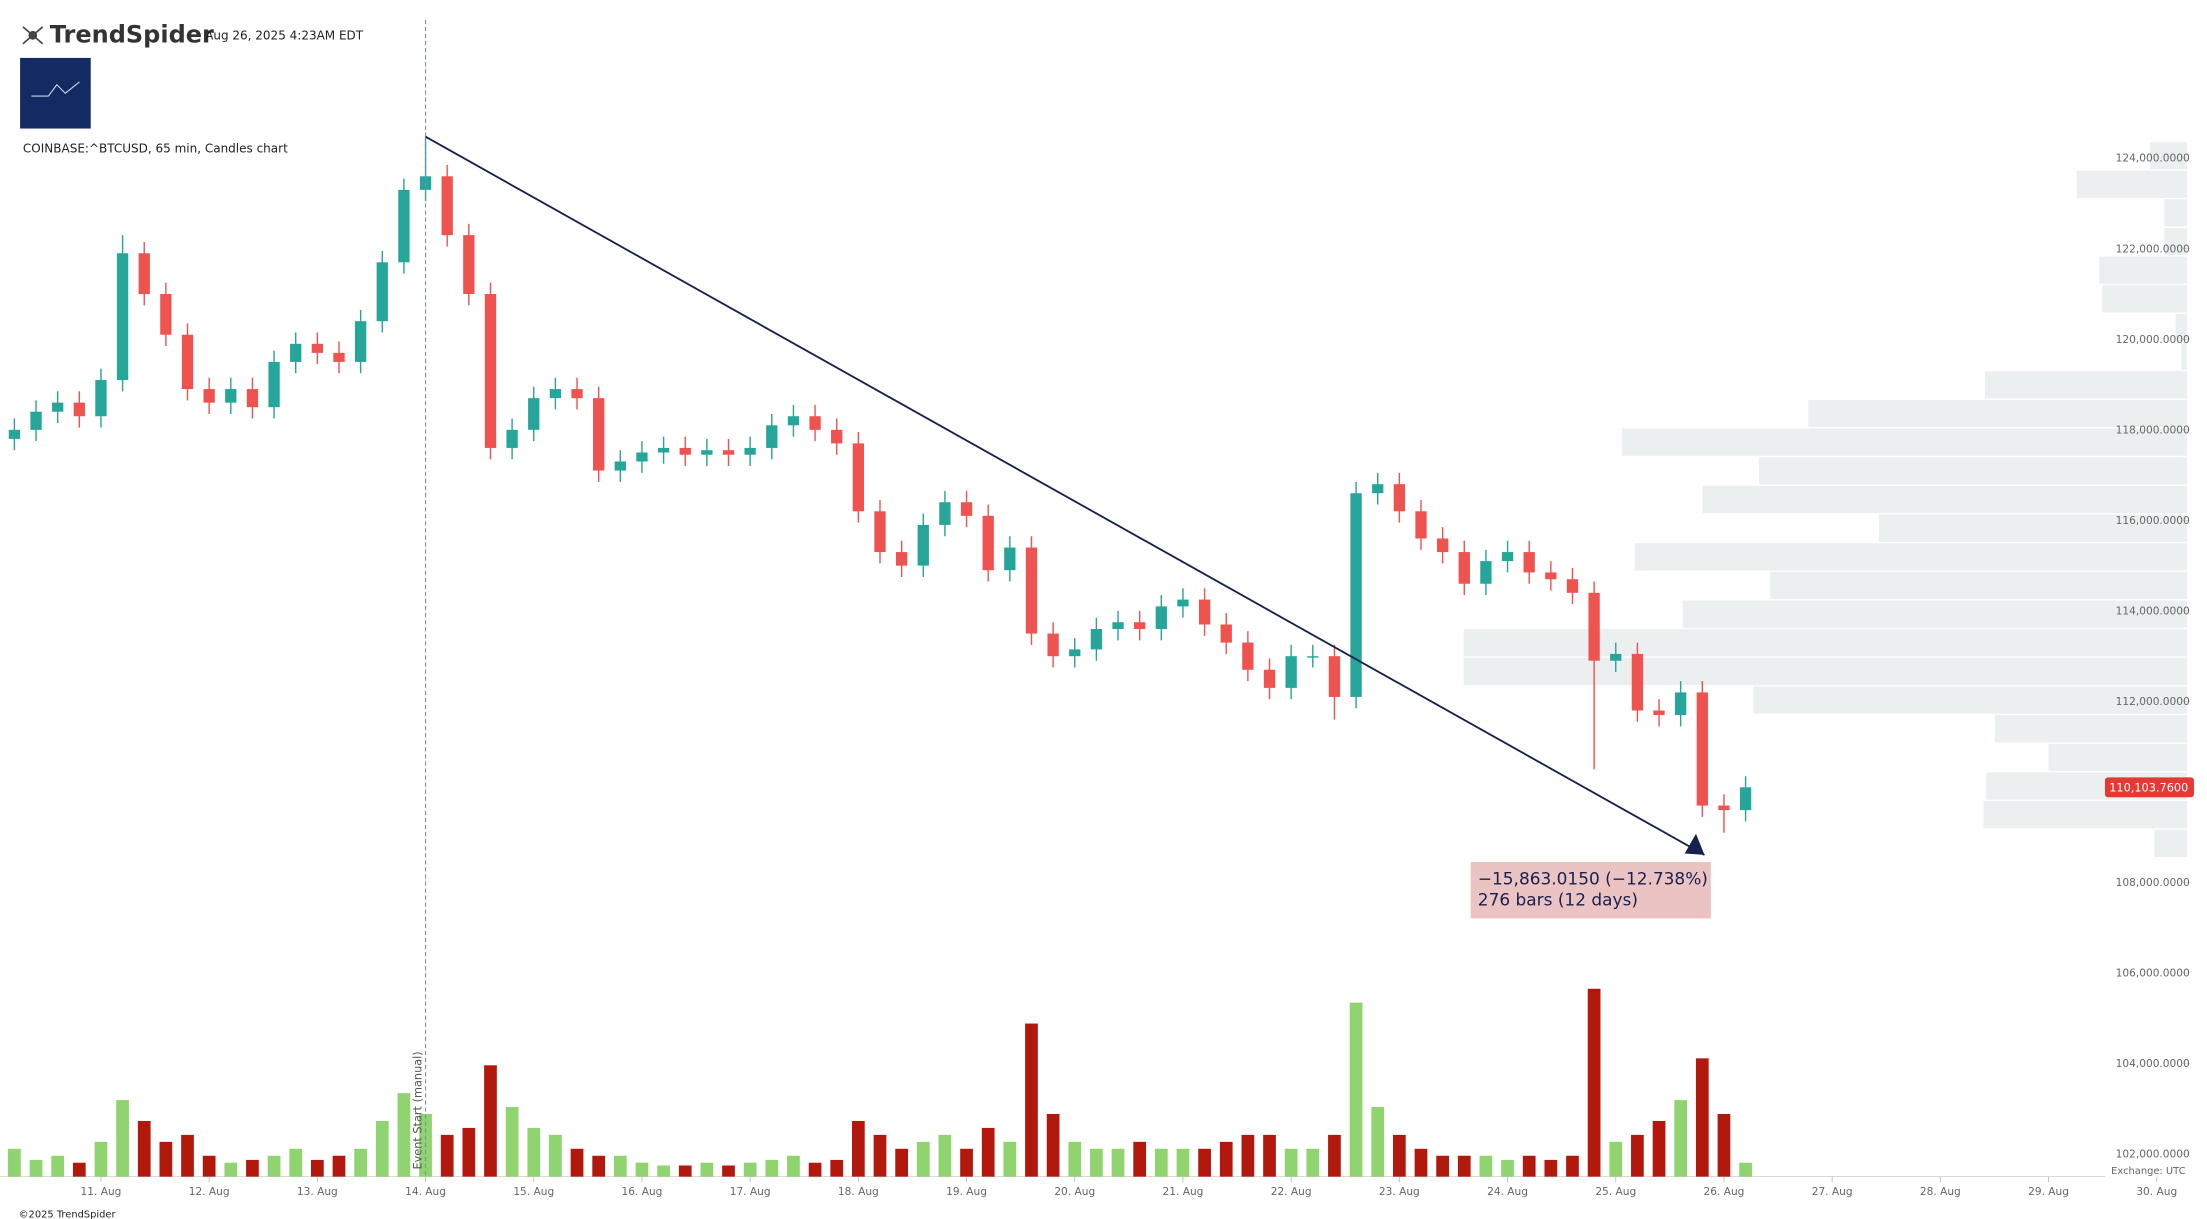 The height and width of the screenshot is (1219, 2207). I want to click on x-tick-label: 30. Aug, so click(2156, 1192).